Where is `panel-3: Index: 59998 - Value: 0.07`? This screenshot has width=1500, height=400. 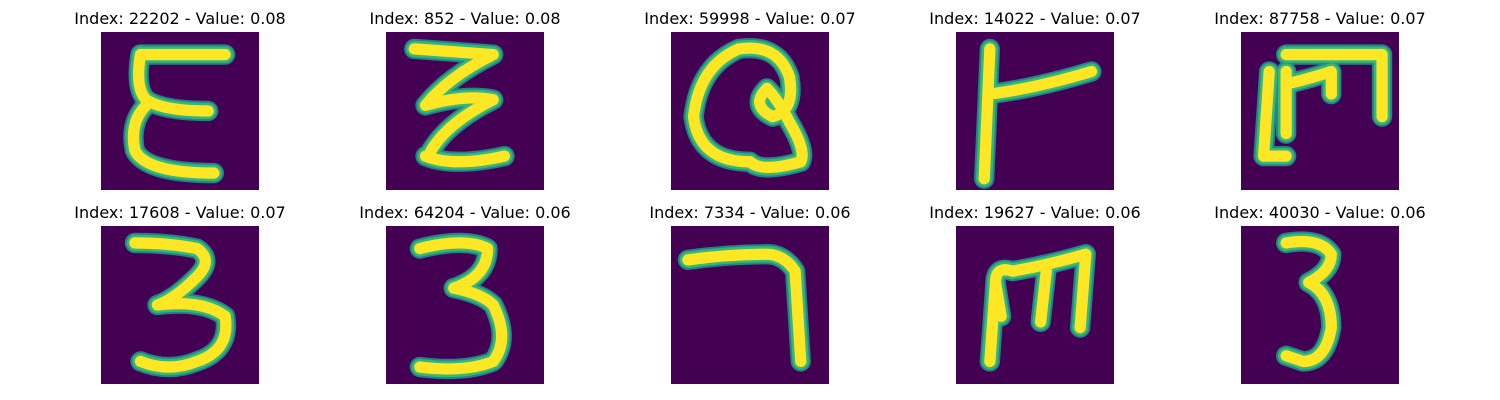 panel-3: Index: 59998 - Value: 0.07 is located at coordinates (750, 104).